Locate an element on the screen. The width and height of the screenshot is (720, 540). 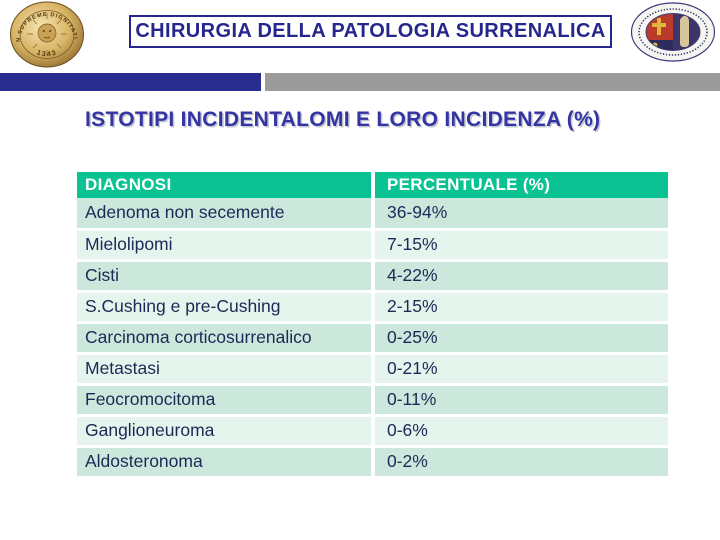
table-row: Feocromocitoma 0-11% is located at coordinates (372, 400).